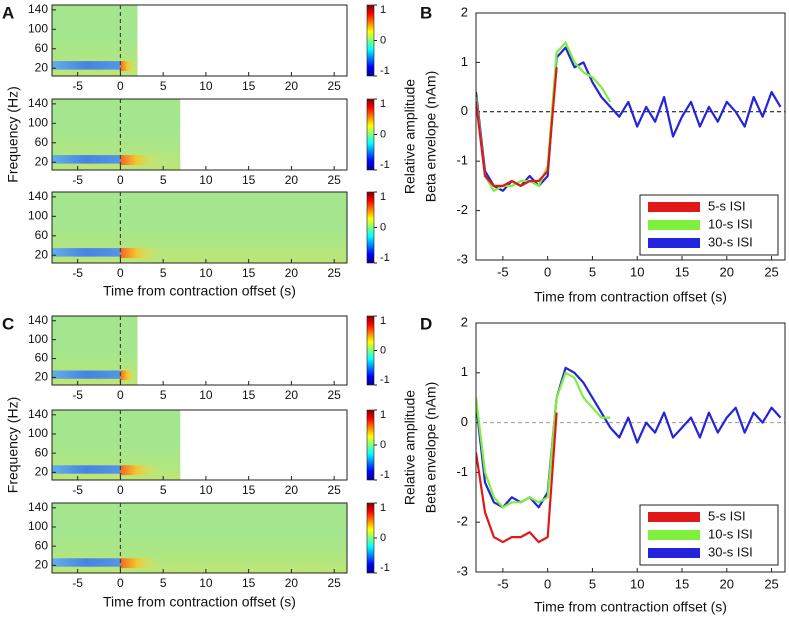 Image resolution: width=789 pixels, height=620 pixels. What do you see at coordinates (8, 12) in the screenshot?
I see `panel-letter: A` at bounding box center [8, 12].